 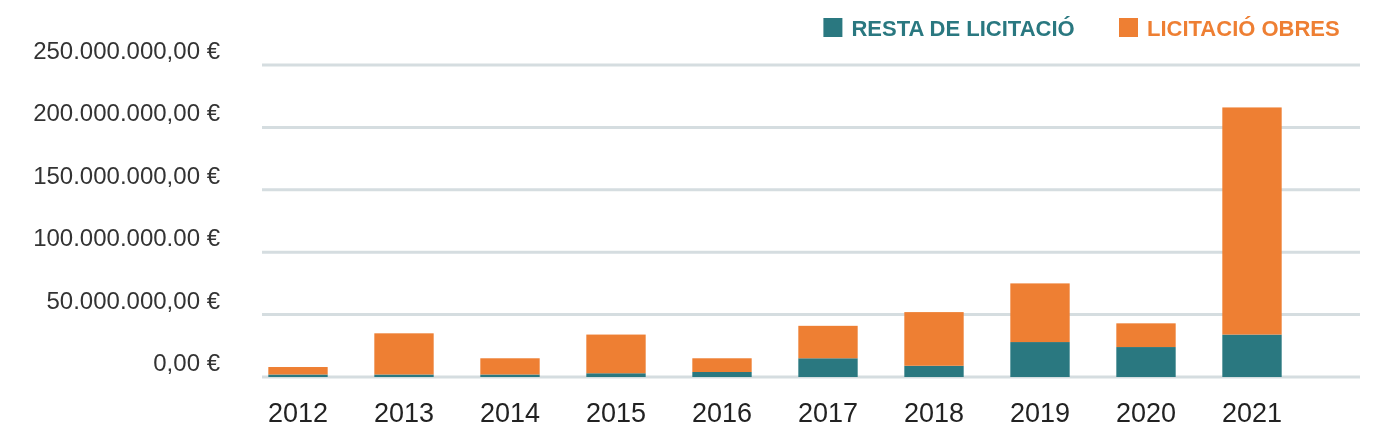 What do you see at coordinates (1252, 413) in the screenshot?
I see `x-tick-label: 2021` at bounding box center [1252, 413].